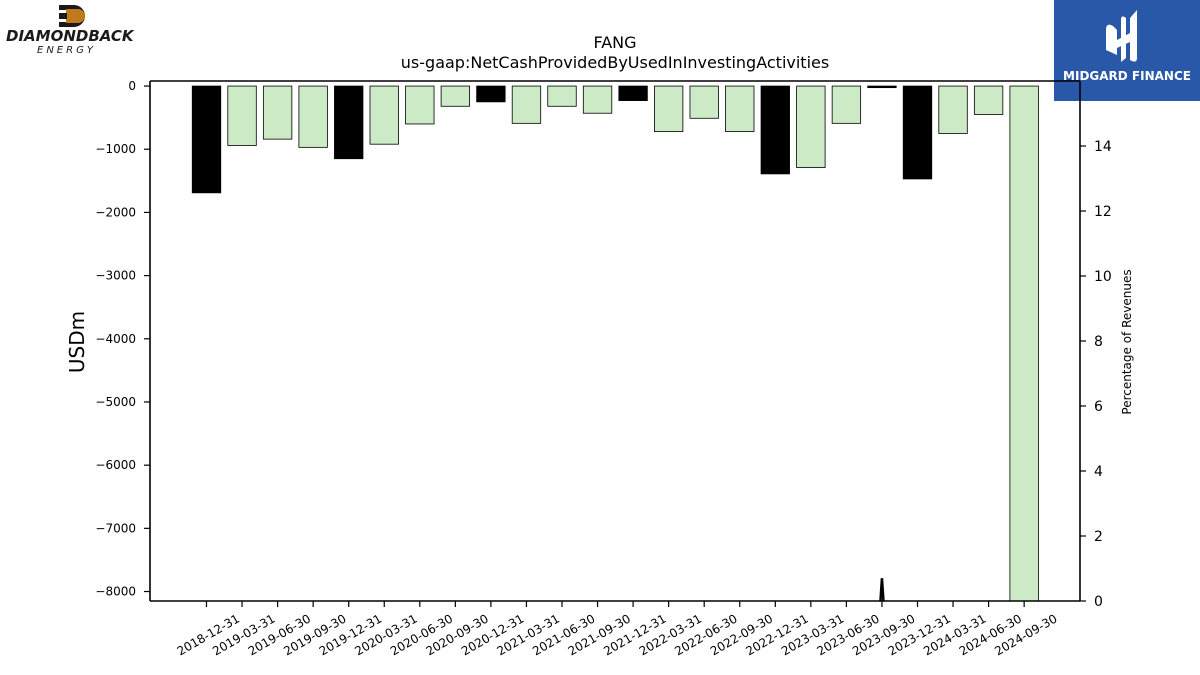 This screenshot has height=675, width=1200. I want to click on series2-line, so click(882, 590).